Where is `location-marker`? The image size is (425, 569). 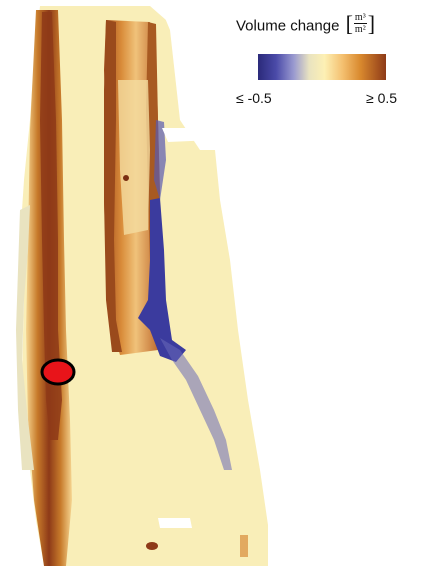 location-marker is located at coordinates (58, 372).